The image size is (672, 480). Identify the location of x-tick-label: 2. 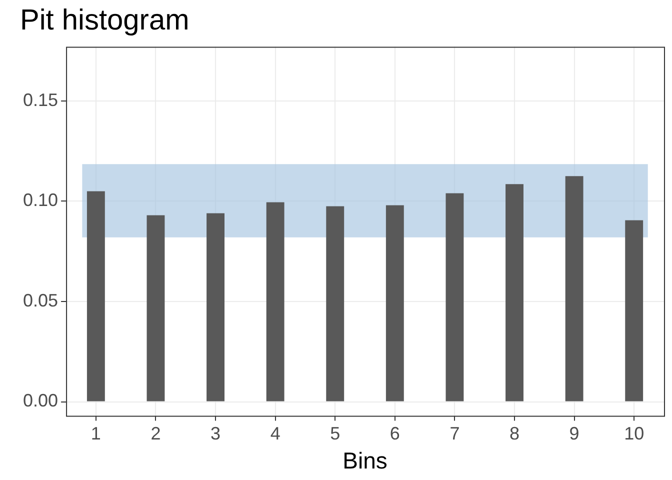
(155, 434).